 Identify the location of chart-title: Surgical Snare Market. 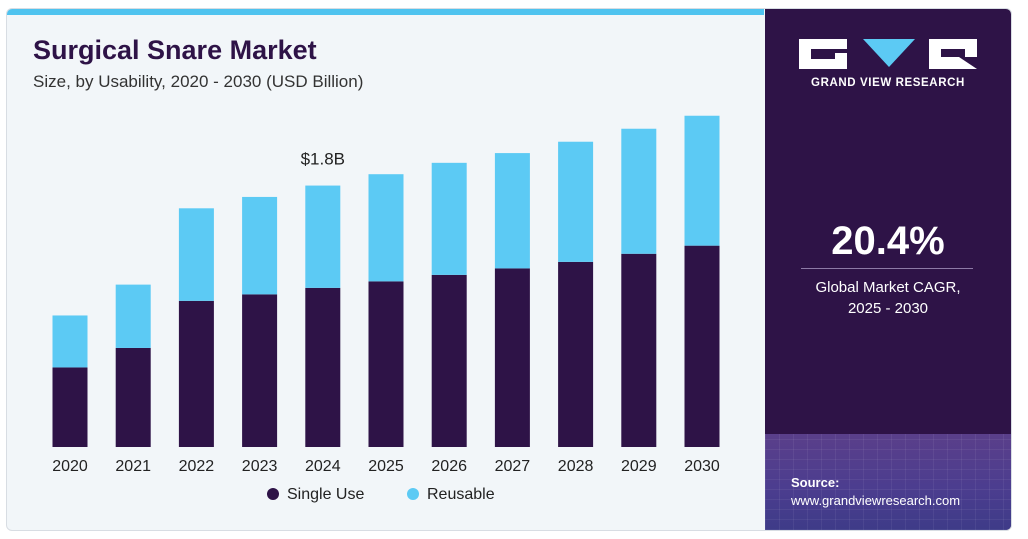
(175, 50).